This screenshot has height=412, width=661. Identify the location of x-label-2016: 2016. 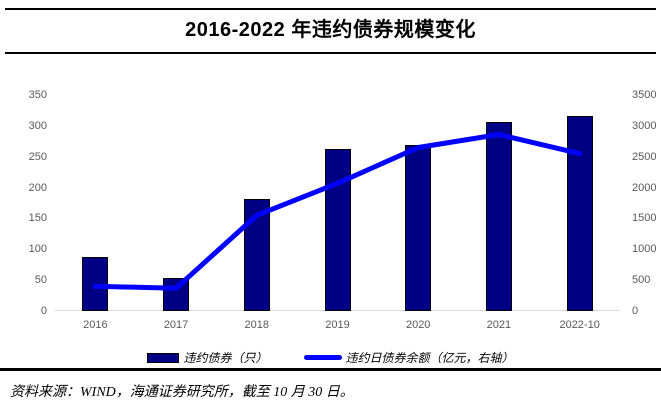
(95, 325).